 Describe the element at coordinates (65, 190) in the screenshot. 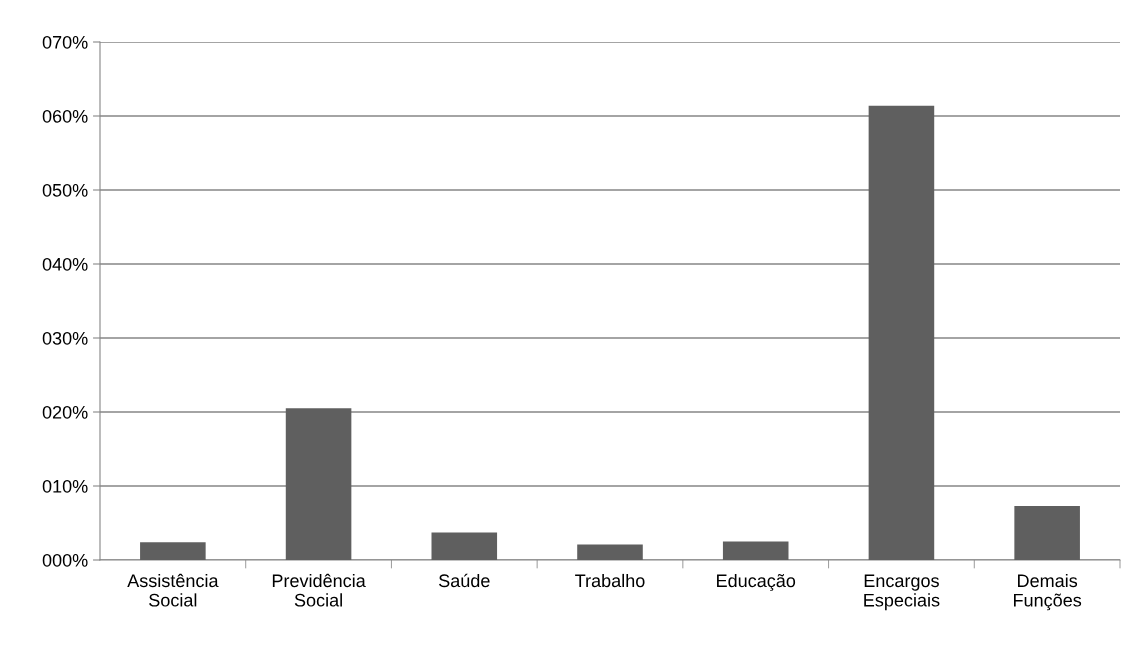

I see `y-tick-label: 050%` at that location.